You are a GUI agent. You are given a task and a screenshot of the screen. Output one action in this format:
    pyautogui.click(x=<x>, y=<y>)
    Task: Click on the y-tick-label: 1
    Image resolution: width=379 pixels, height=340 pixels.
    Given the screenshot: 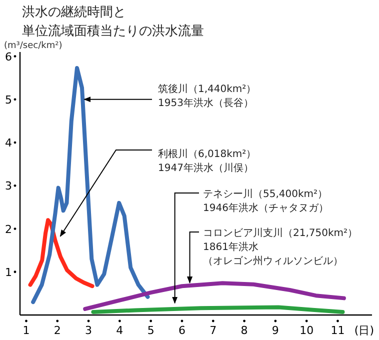 What is the action you would take?
    pyautogui.click(x=8, y=272)
    